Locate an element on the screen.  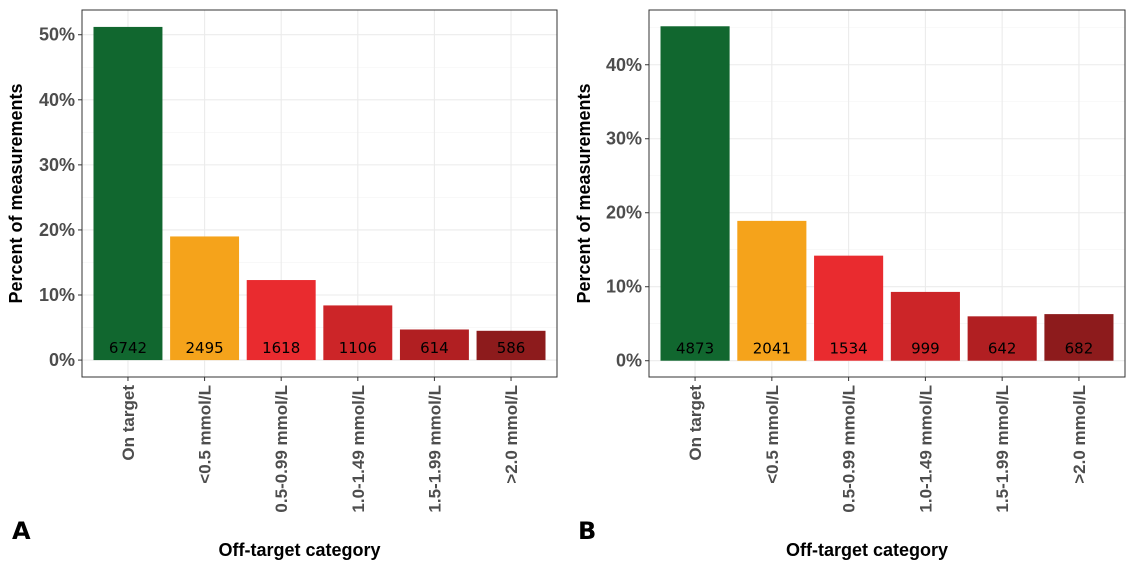
bar-count-label: 2495 is located at coordinates (204, 348).